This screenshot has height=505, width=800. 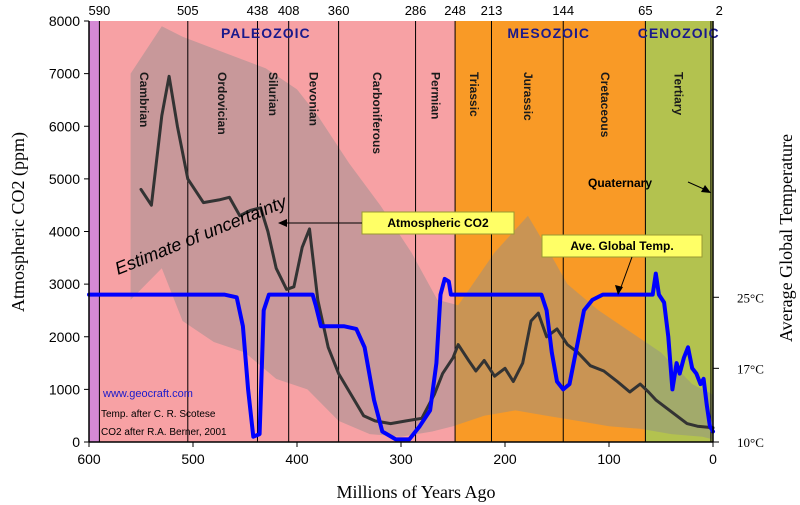 I want to click on y-axis-label: Atmospheric CO2 (ppm), so click(x=18, y=222).